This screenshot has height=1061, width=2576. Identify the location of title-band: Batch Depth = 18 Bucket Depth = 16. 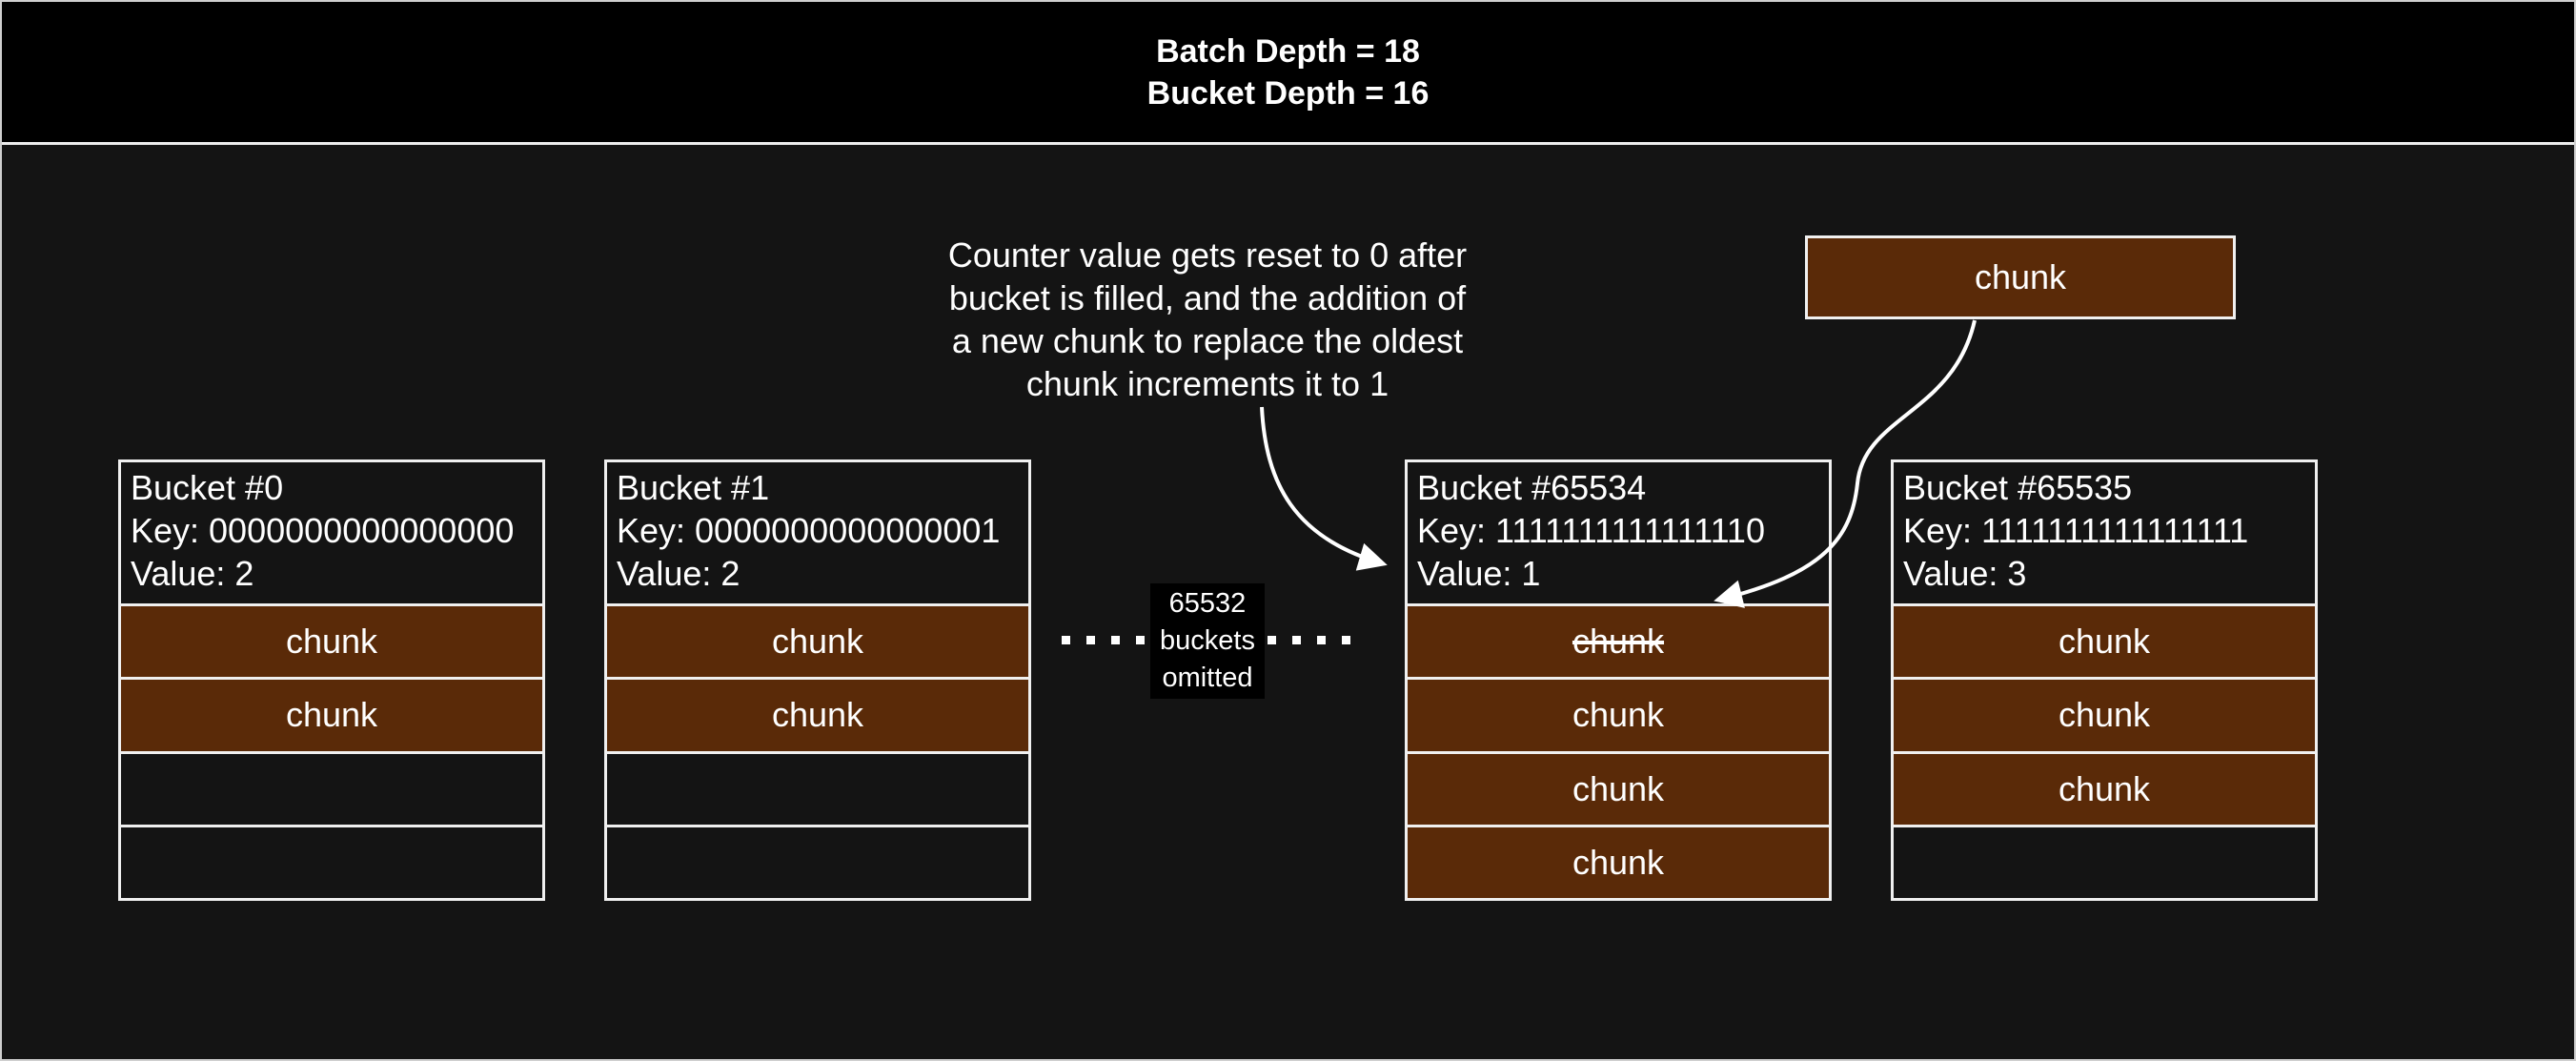
(1288, 73).